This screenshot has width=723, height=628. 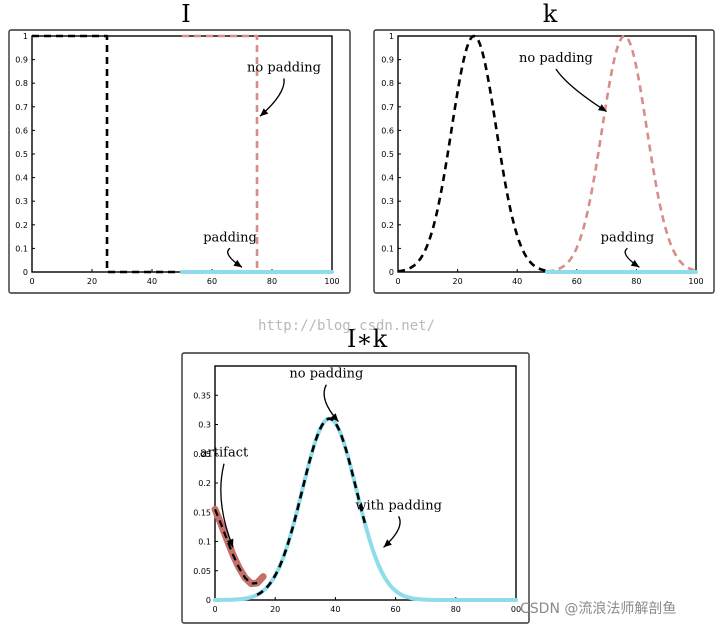 I want to click on series-with-padding, so click(x=365, y=509).